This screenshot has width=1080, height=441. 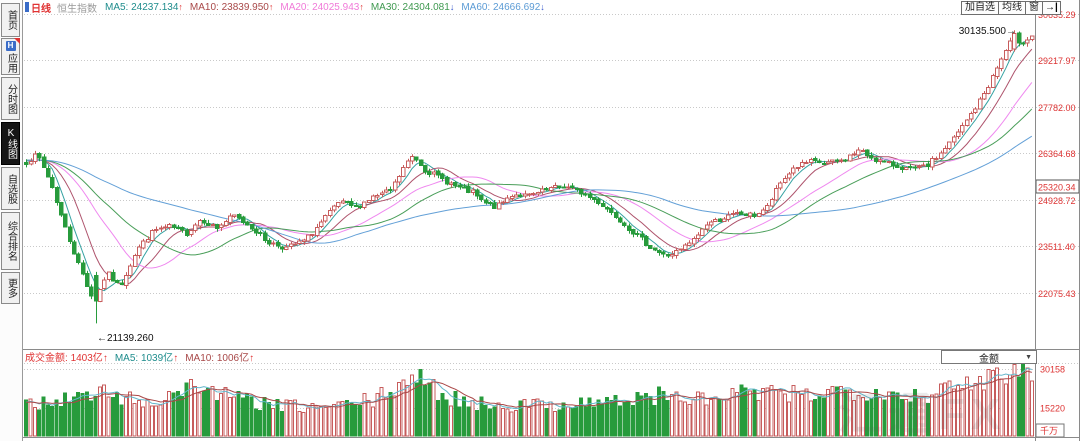 I want to click on turnover-value: 成交金额: 1403亿↑, so click(x=66, y=358).